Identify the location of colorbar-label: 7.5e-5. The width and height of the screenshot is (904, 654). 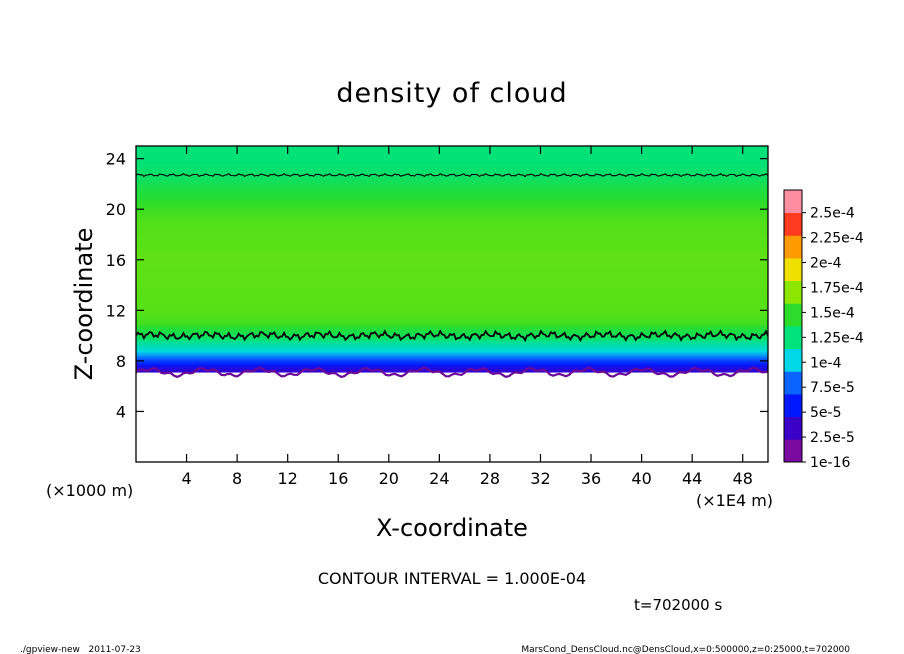
(832, 388).